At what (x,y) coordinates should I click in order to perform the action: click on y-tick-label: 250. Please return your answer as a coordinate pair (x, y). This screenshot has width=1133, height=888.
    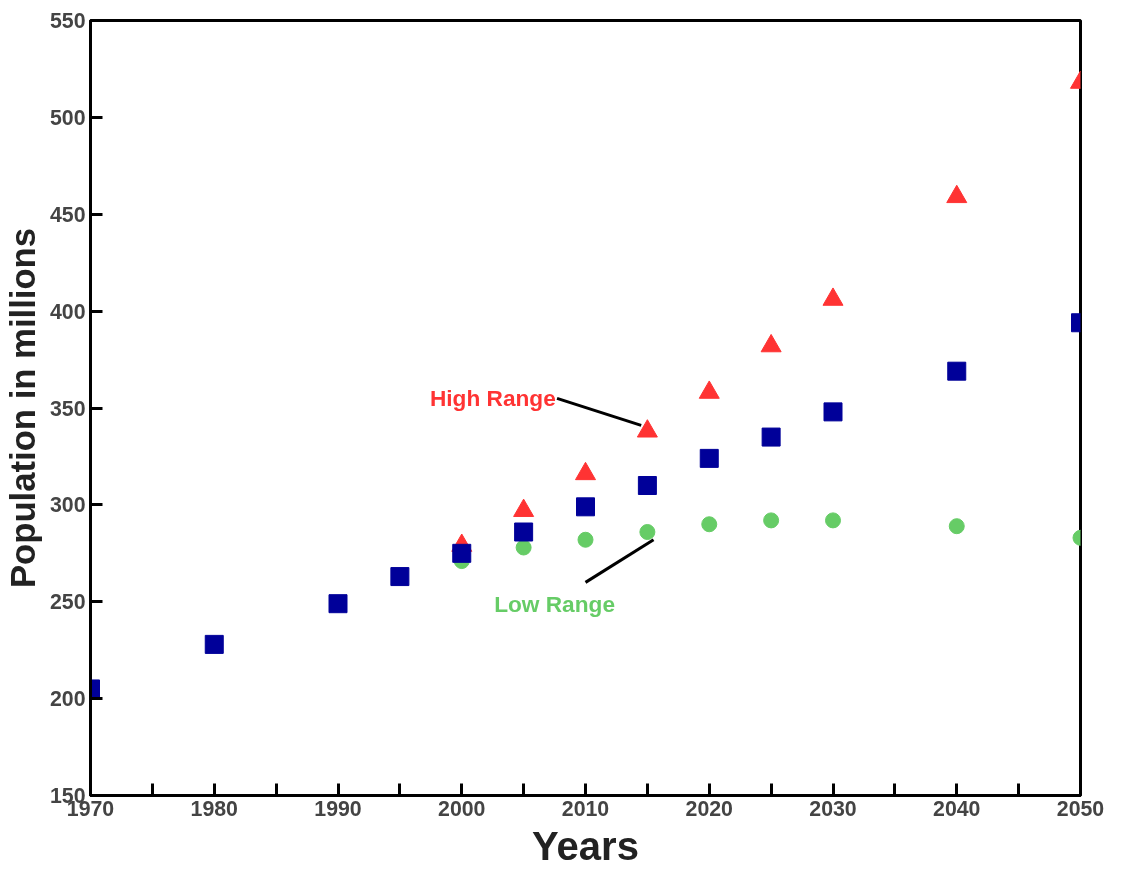
    Looking at the image, I should click on (67, 602).